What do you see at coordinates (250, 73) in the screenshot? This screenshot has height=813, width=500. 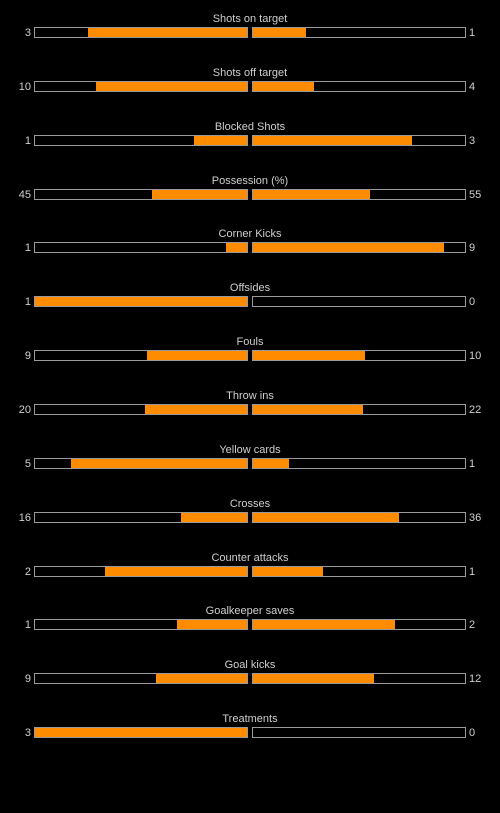 I see `stat-label: Shots off target` at bounding box center [250, 73].